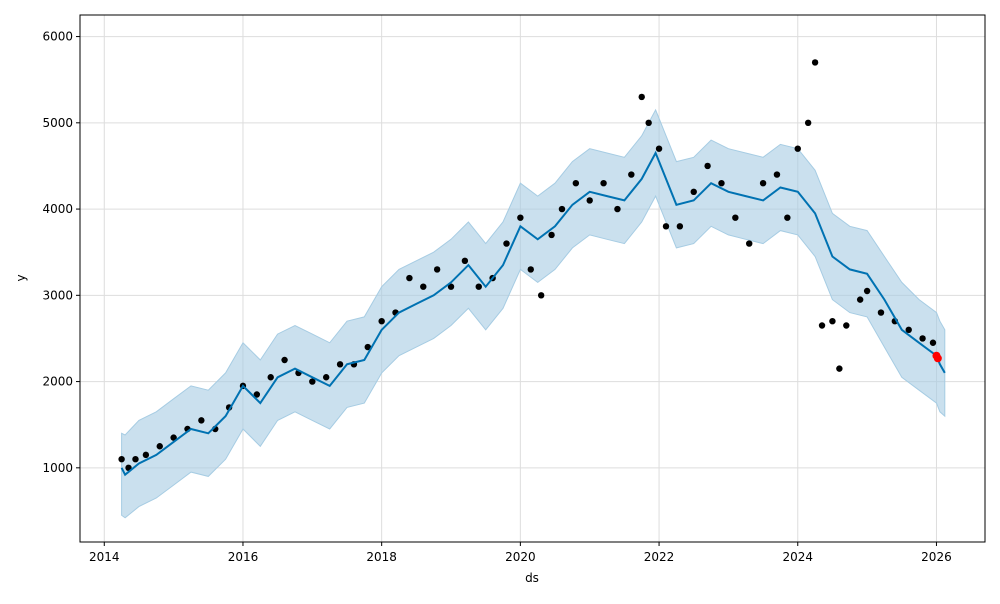 This screenshot has width=1000, height=604. Describe the element at coordinates (57, 382) in the screenshot. I see `y-tick-label: 2000` at that location.